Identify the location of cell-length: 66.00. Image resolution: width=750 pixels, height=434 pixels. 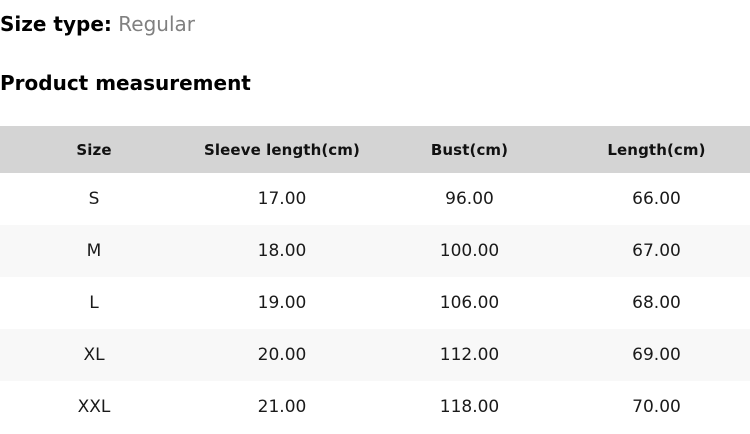
(656, 199).